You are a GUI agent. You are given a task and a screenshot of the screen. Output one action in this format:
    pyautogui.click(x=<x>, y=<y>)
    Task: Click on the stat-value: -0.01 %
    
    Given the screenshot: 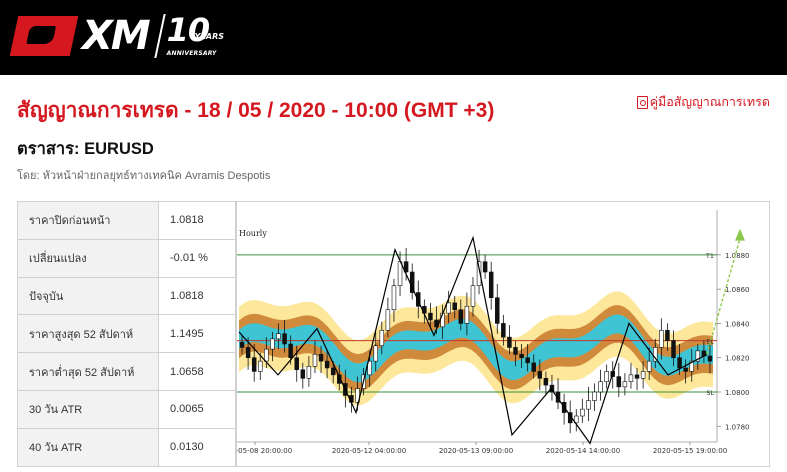 What is the action you would take?
    pyautogui.click(x=197, y=258)
    